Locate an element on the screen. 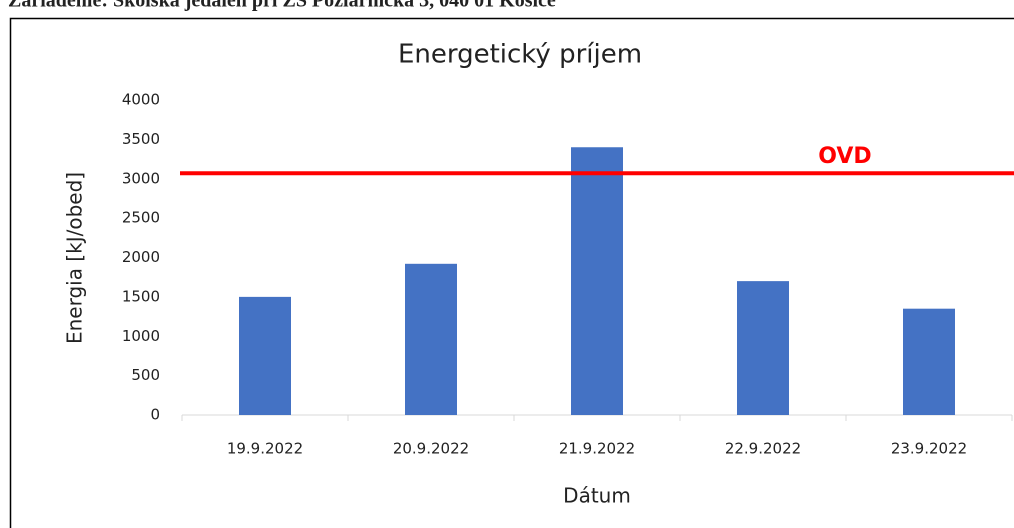  y-axis-label: Energia [kJ/obed] is located at coordinates (75, 258).